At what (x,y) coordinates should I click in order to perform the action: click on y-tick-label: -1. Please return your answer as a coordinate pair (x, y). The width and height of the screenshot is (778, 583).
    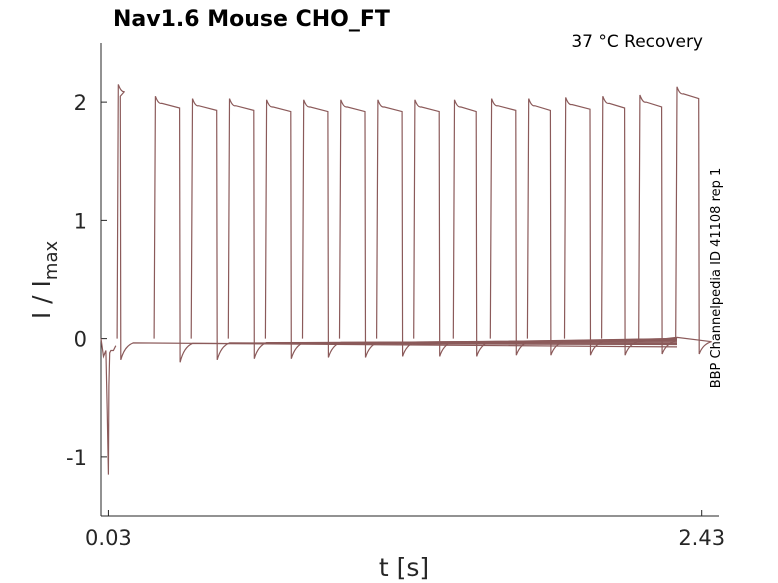
    Looking at the image, I should click on (76, 458).